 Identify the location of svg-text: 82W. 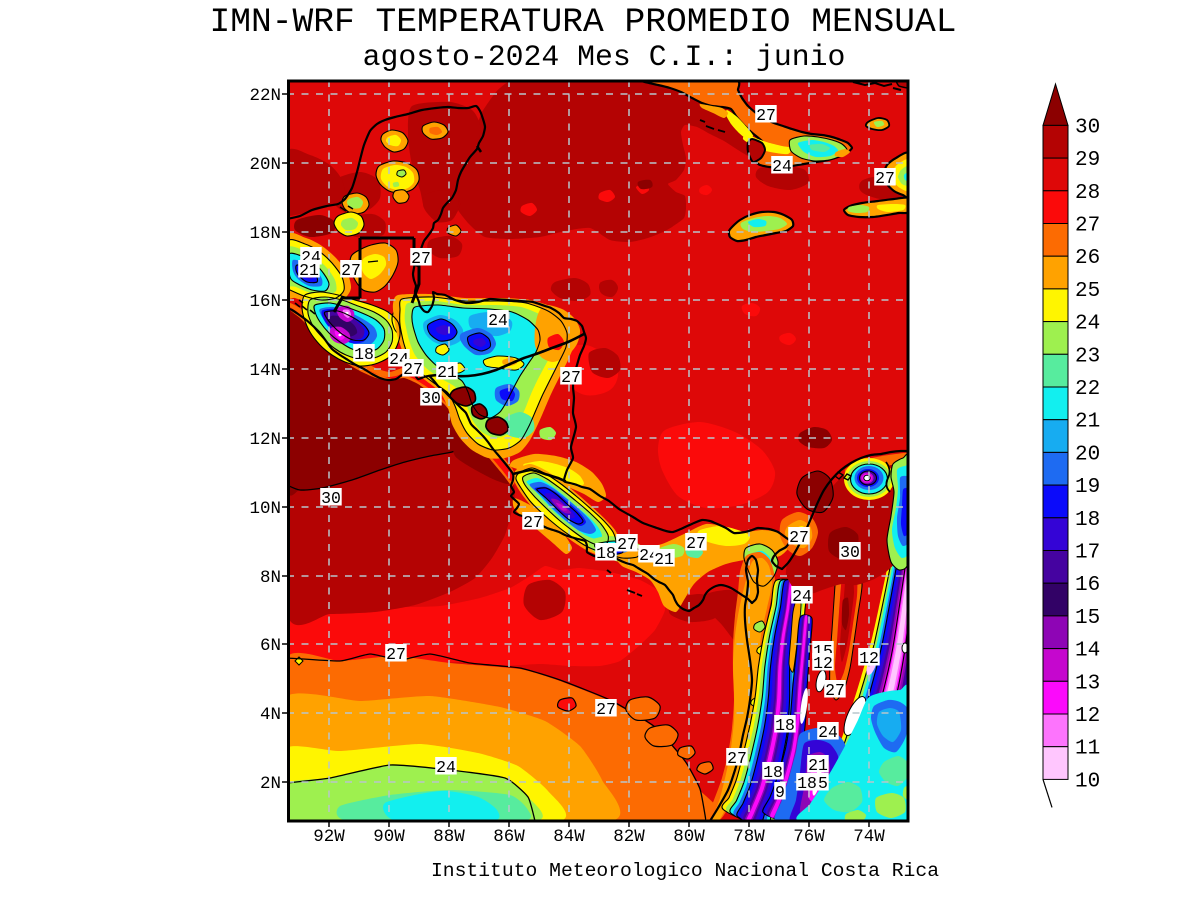
(629, 837).